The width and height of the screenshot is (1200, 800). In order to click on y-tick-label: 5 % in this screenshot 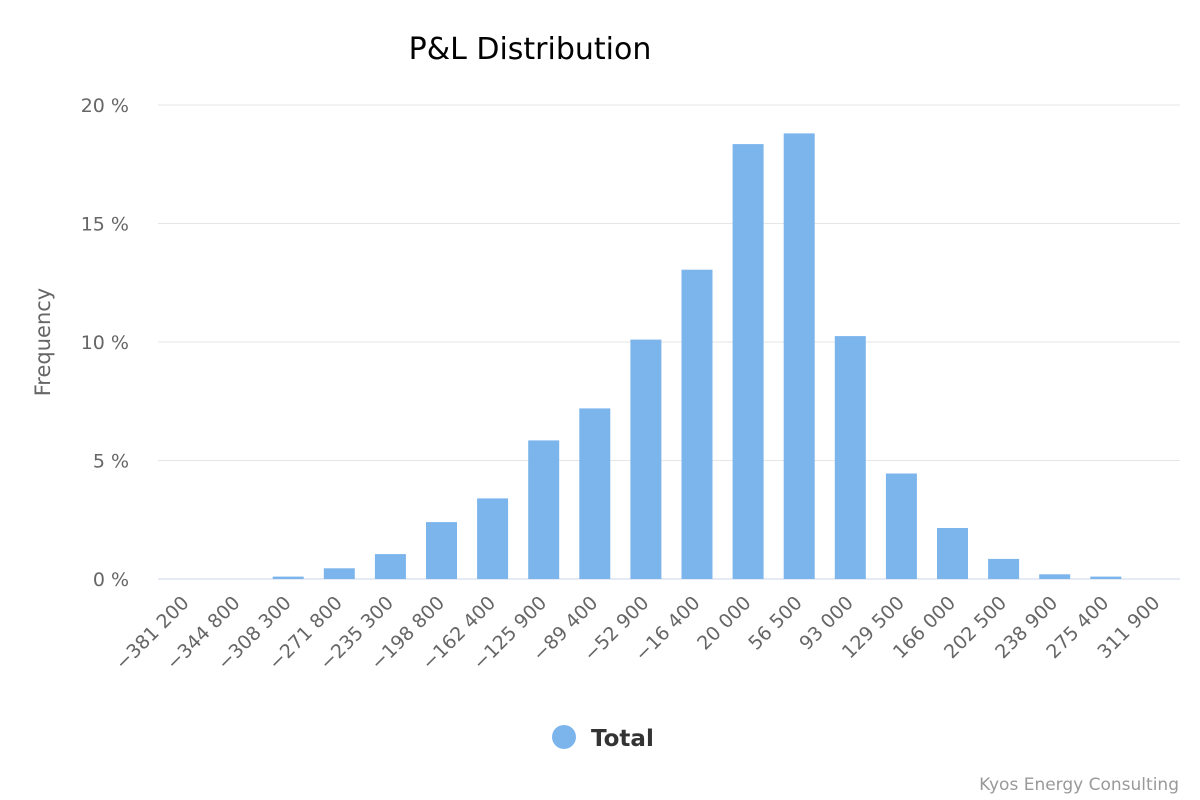, I will do `click(111, 462)`.